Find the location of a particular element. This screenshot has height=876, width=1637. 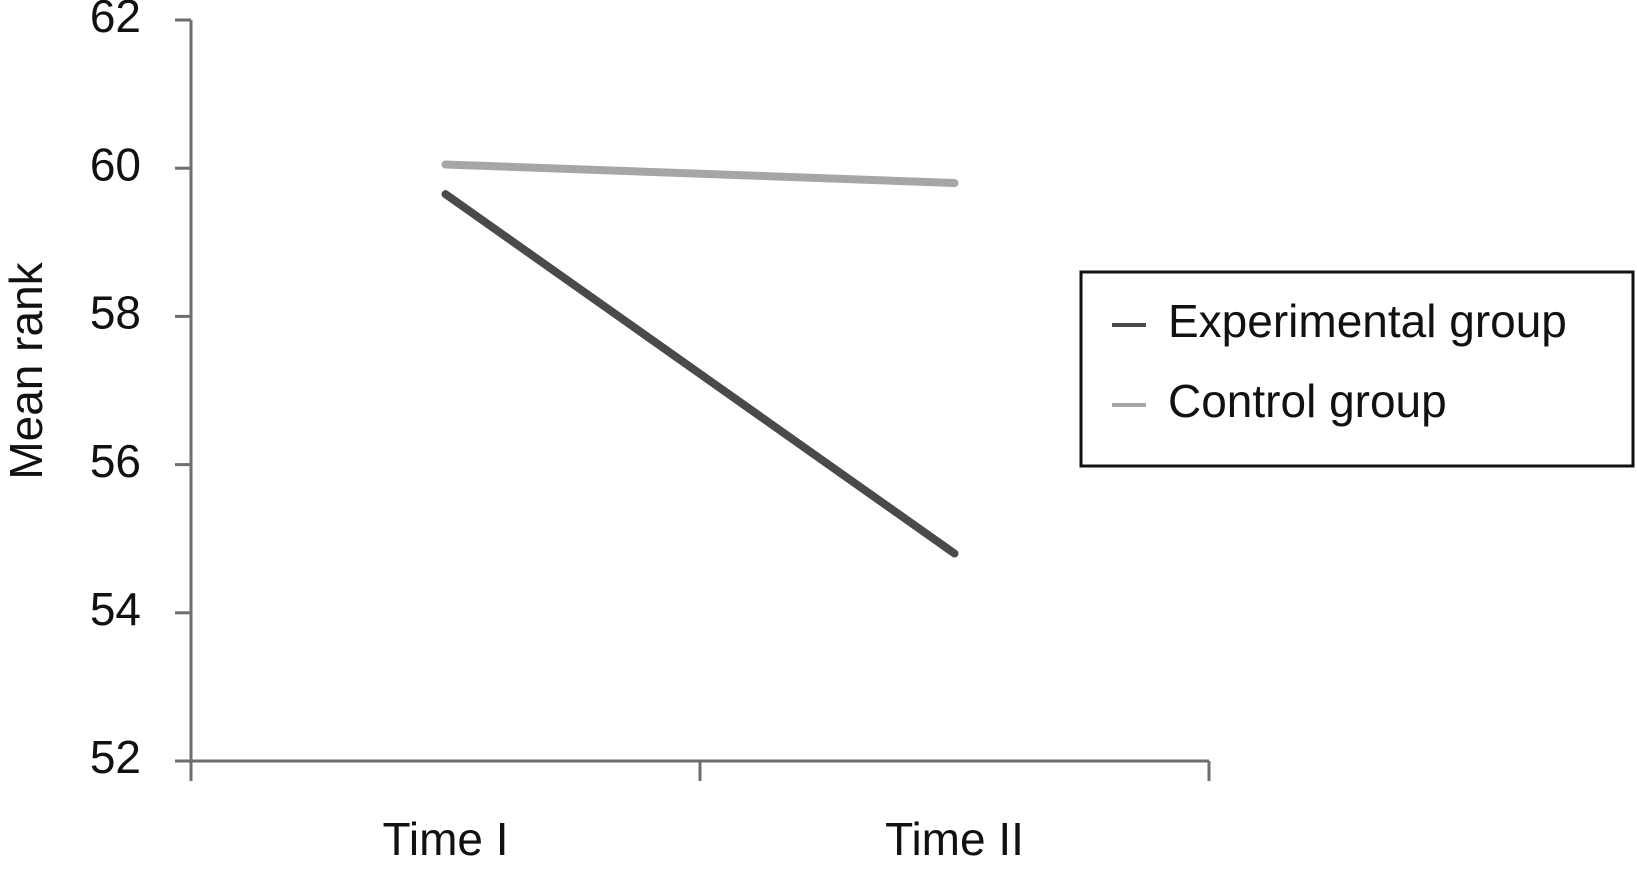

y-tick-label: 52 is located at coordinates (115, 757).